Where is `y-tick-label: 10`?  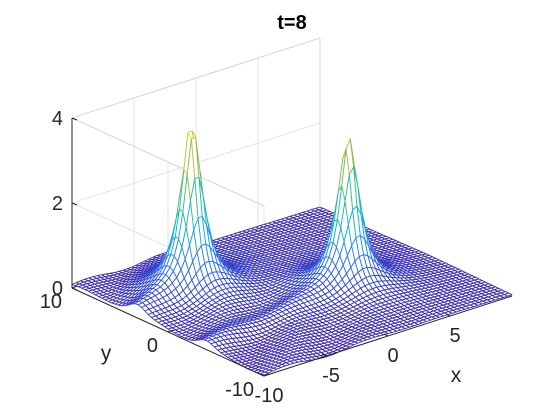 y-tick-label: 10 is located at coordinates (51, 302).